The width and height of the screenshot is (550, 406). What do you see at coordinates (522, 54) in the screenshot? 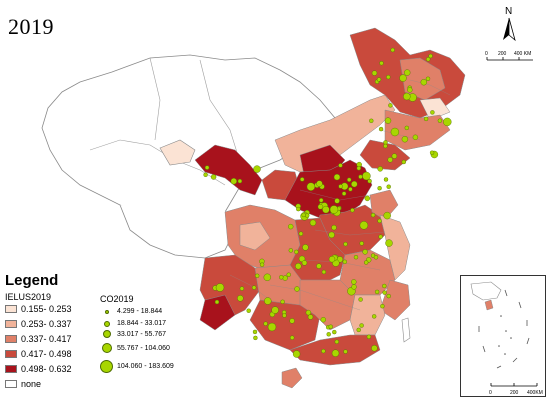
I see `scale-label-400: 400 KM` at bounding box center [522, 54].